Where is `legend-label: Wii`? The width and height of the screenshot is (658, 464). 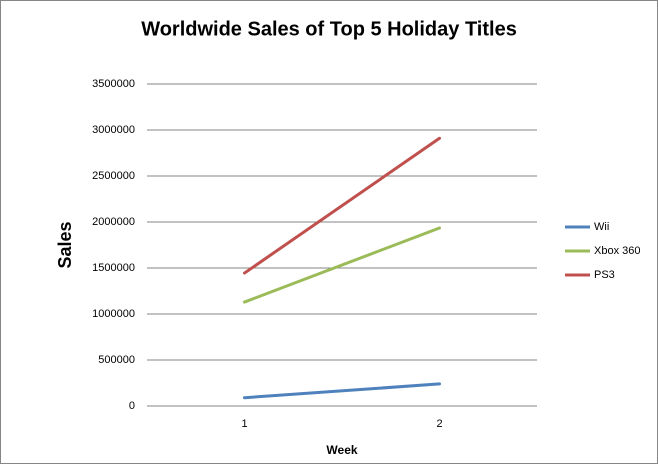
legend-label: Wii is located at coordinates (601, 227).